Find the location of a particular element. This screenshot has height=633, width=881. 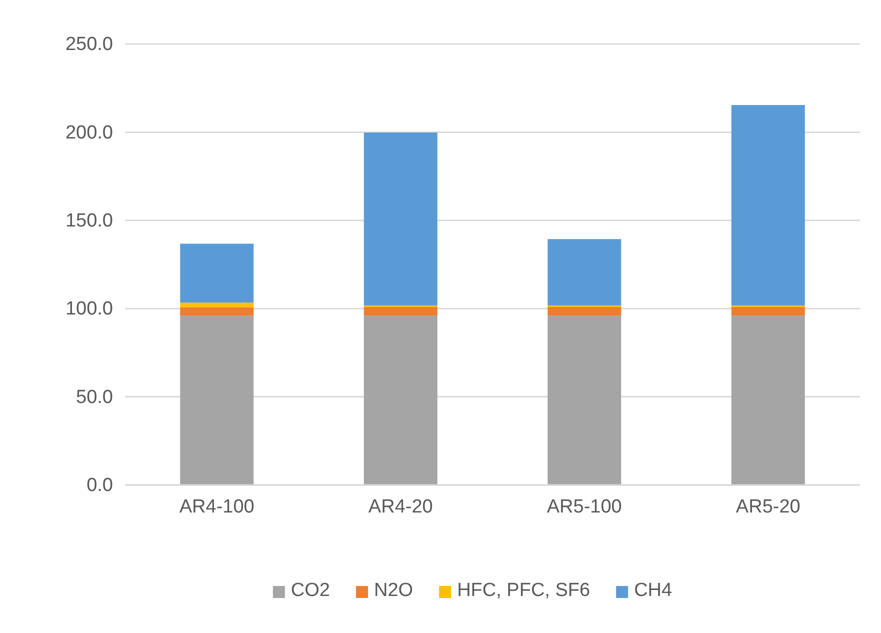

x-tick-label: AR4-20 is located at coordinates (400, 507).